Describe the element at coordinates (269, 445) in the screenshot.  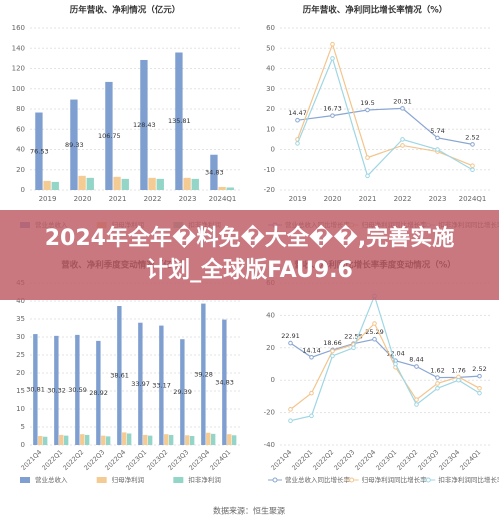
I see `y-tick-label: -40` at that location.